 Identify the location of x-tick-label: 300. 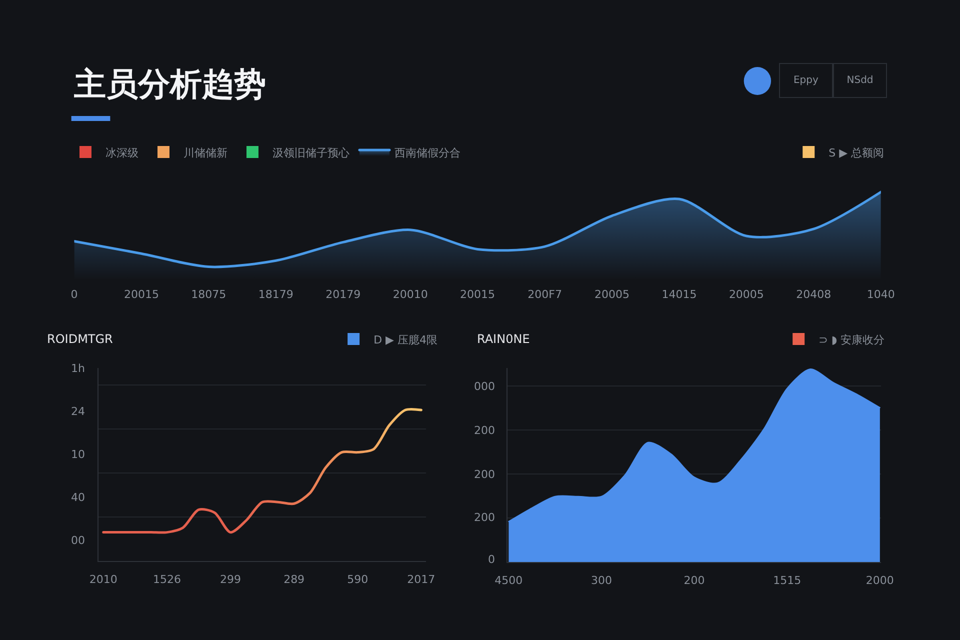
(601, 581).